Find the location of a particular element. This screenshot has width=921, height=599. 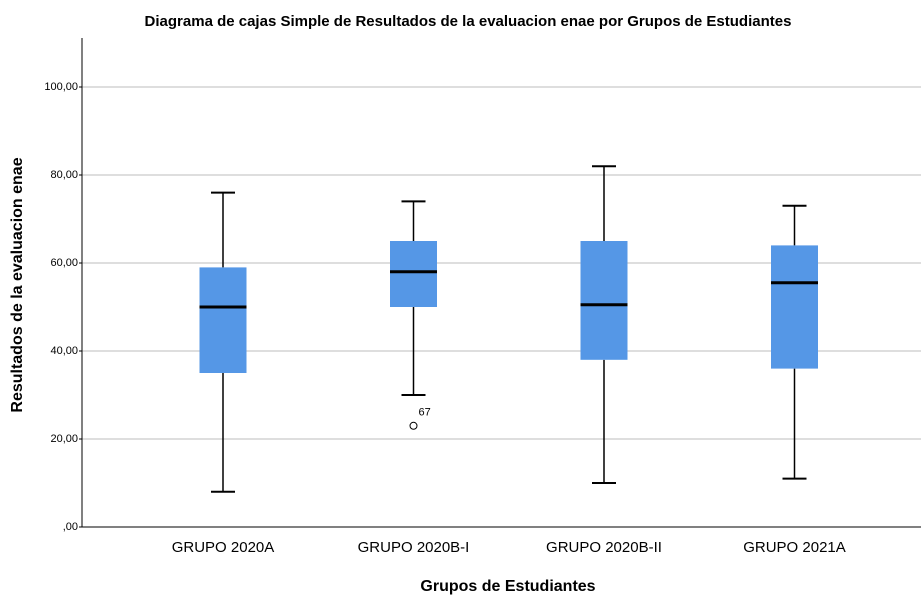

outlier-label: 67 is located at coordinates (425, 413).